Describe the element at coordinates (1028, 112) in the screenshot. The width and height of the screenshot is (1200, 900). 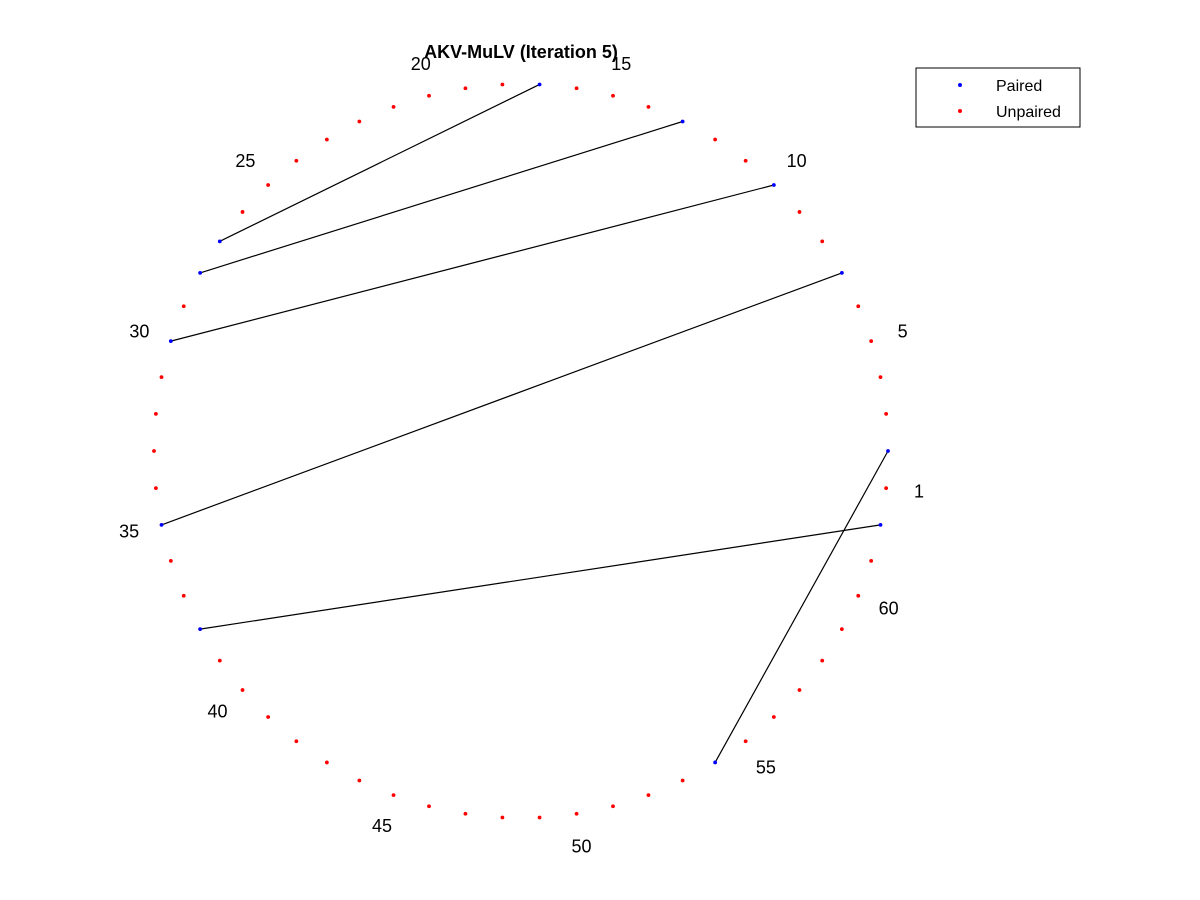
I see `legend-label-unpaired: Unpaired` at that location.